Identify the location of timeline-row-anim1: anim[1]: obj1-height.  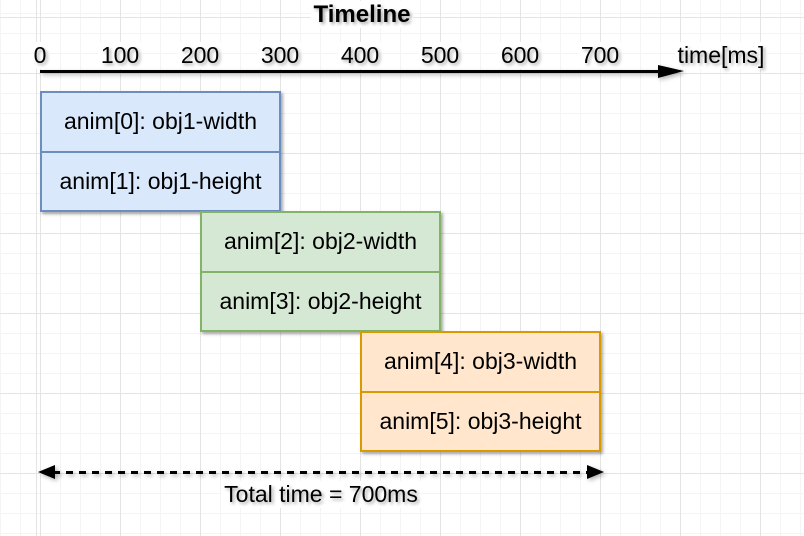
(160, 180).